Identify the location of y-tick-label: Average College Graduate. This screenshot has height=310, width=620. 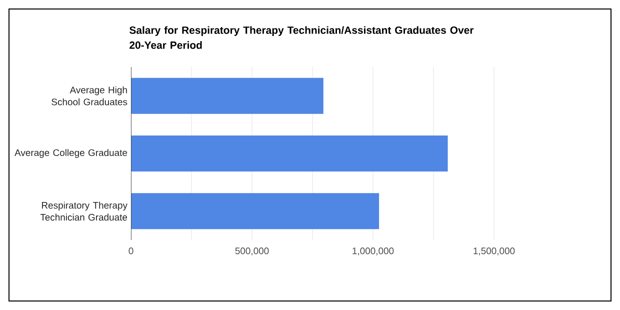
(71, 153).